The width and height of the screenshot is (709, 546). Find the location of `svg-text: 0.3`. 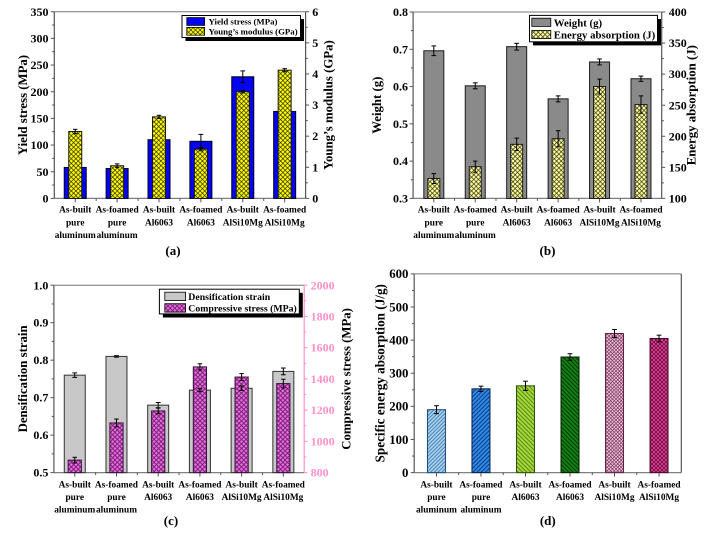

svg-text: 0.3 is located at coordinates (400, 198).